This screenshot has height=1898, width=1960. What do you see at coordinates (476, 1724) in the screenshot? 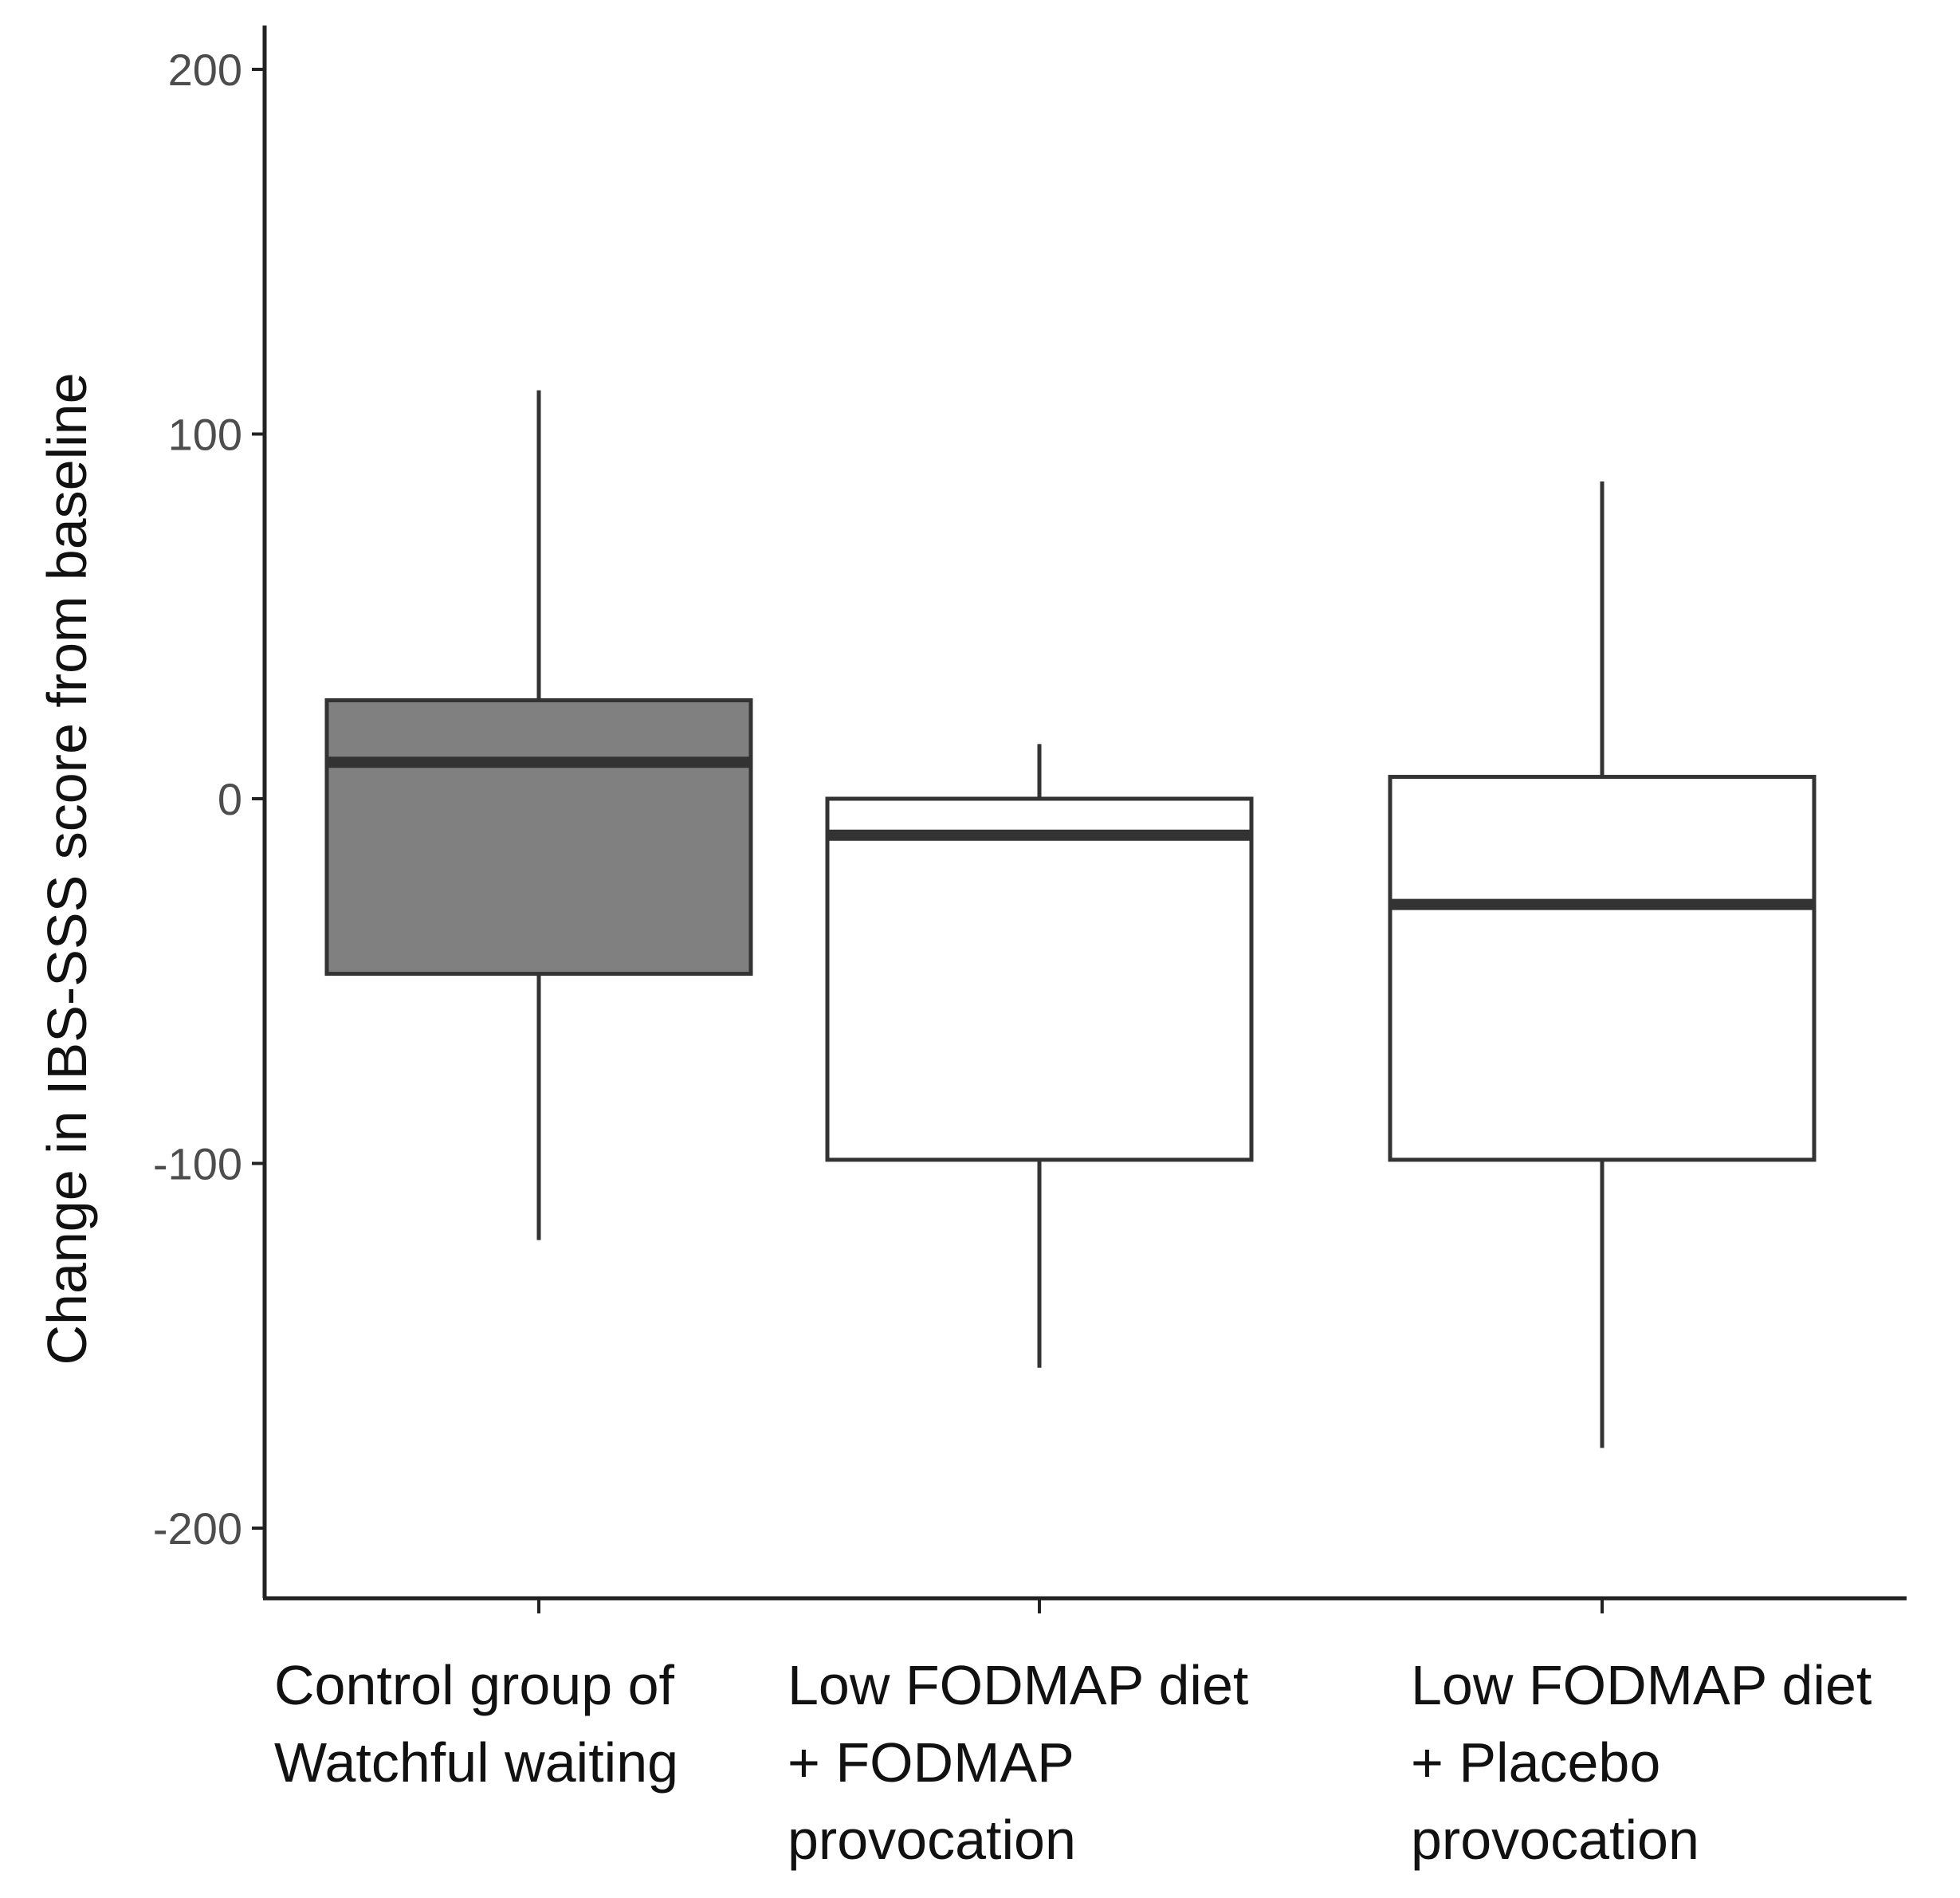
I see `x-category-label: Control group of Watchful waiting` at bounding box center [476, 1724].